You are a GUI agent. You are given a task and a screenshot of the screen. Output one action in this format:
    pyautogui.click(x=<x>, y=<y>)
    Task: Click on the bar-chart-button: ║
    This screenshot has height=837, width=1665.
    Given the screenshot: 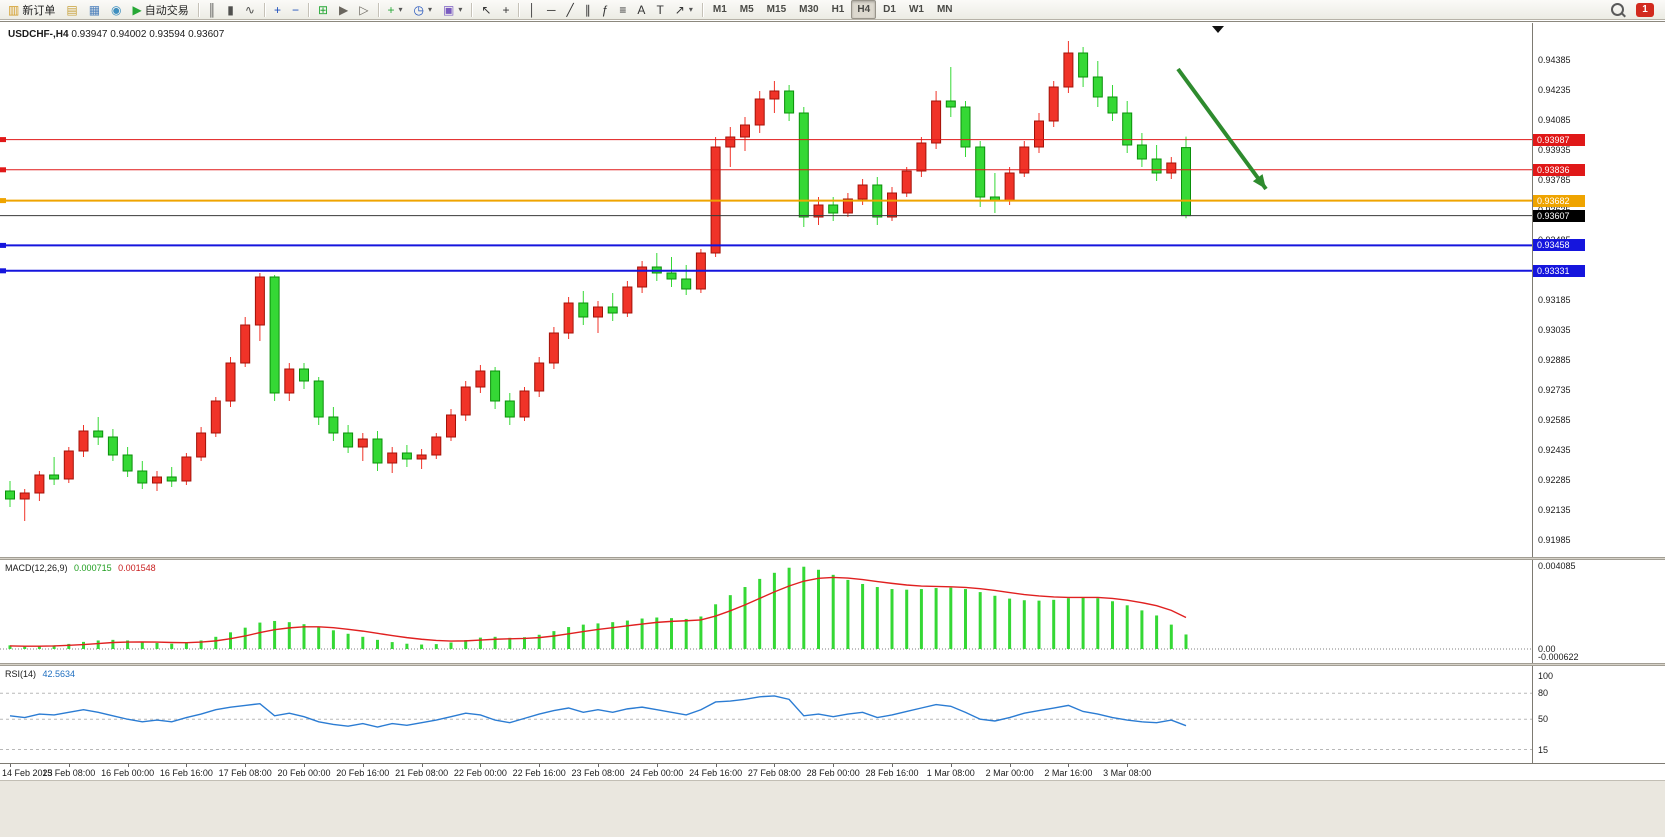 What is the action you would take?
    pyautogui.click(x=212, y=9)
    